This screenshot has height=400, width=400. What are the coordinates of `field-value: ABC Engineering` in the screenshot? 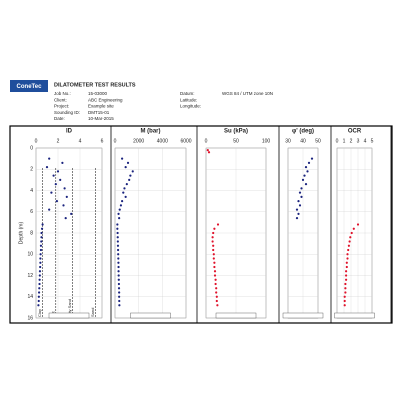 It's located at (105, 99).